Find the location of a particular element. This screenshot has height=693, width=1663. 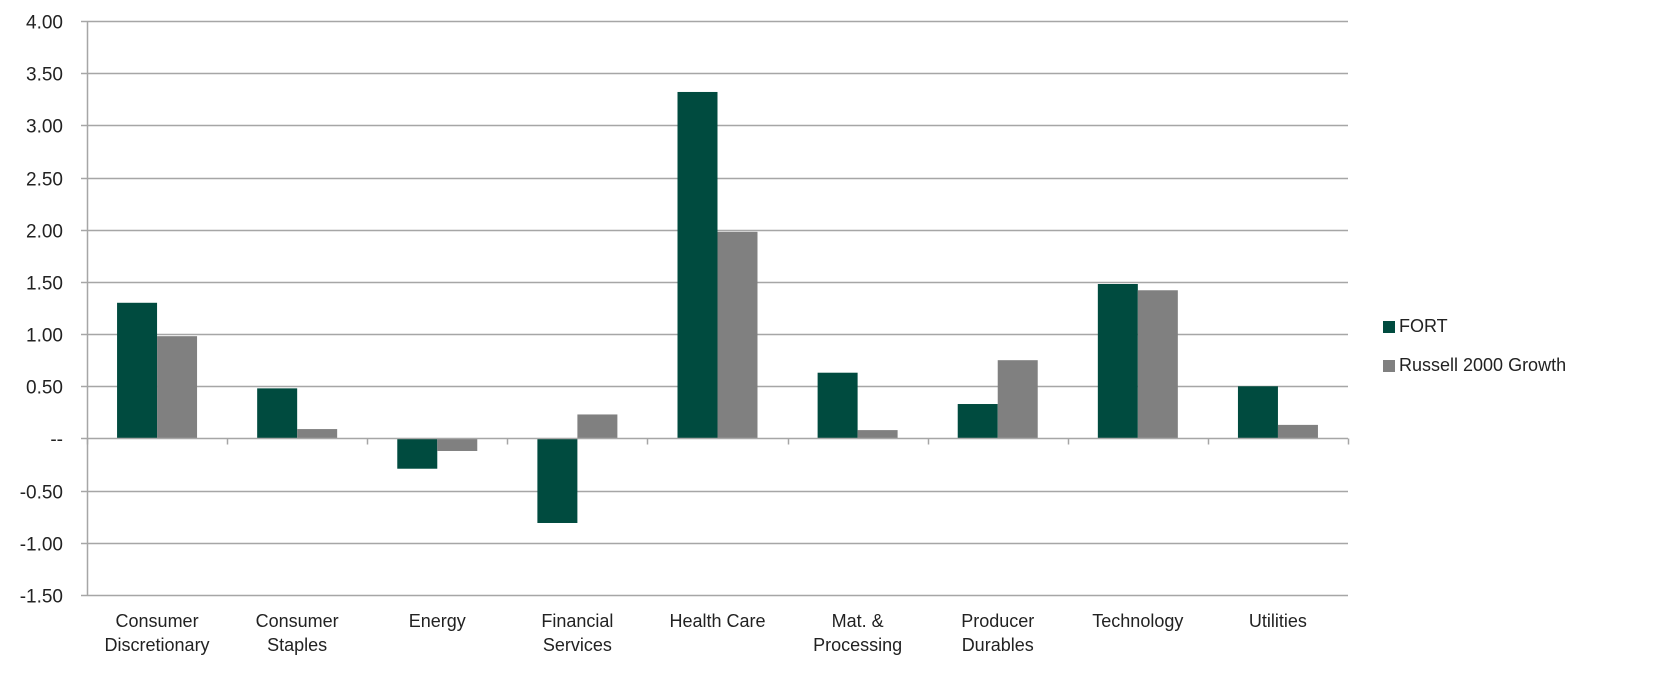

y-tick-label: 3.50 is located at coordinates (44, 75).